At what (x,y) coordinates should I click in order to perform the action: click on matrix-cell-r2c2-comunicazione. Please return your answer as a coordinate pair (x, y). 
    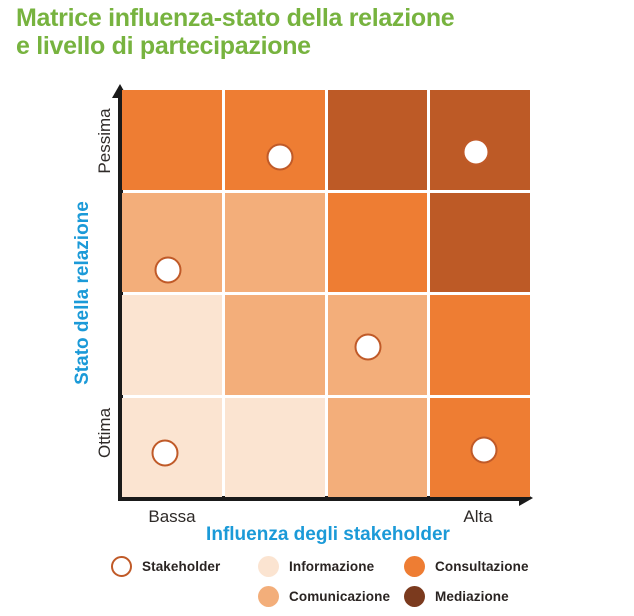
    Looking at the image, I should click on (274, 242).